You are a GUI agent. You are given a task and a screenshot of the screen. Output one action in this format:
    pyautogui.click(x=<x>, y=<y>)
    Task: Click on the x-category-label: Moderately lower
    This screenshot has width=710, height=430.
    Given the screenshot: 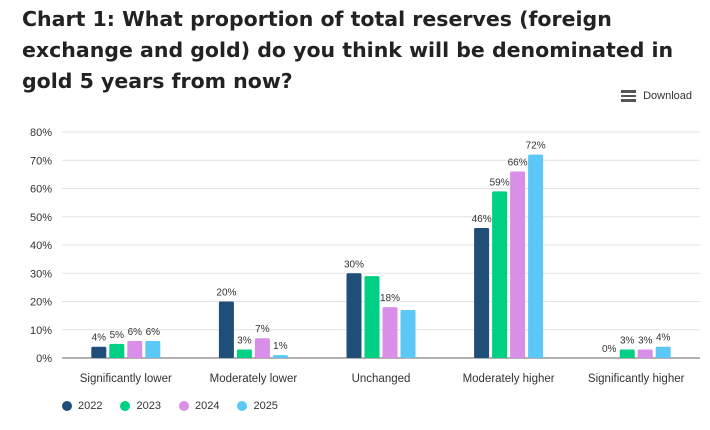 What is the action you would take?
    pyautogui.click(x=254, y=379)
    